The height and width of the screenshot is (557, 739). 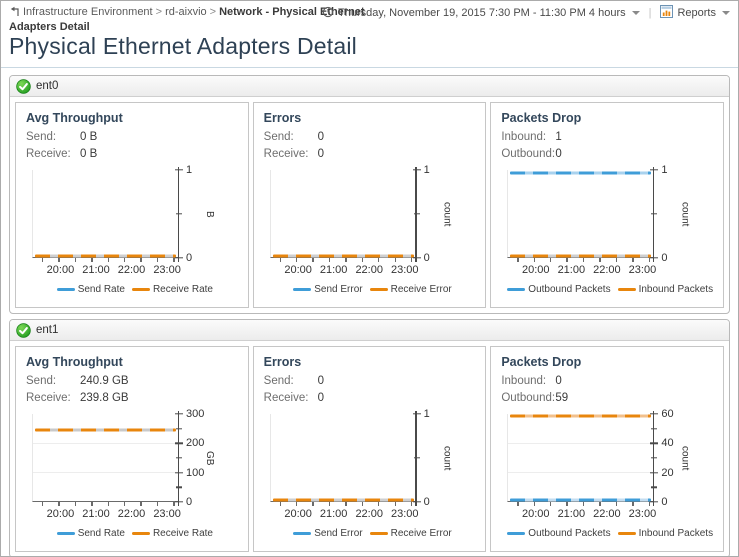 What do you see at coordinates (328, 289) in the screenshot?
I see `legend-item: Send Error` at bounding box center [328, 289].